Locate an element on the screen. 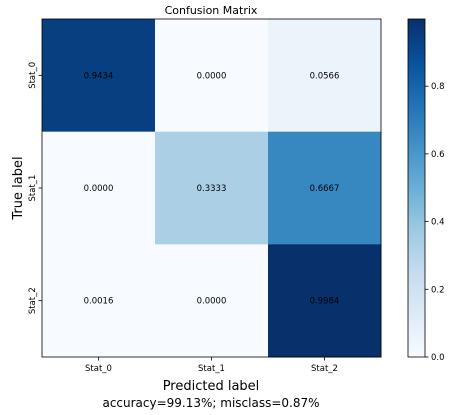 This screenshot has height=415, width=463. cell-value-label: 0.0016 is located at coordinates (99, 302).